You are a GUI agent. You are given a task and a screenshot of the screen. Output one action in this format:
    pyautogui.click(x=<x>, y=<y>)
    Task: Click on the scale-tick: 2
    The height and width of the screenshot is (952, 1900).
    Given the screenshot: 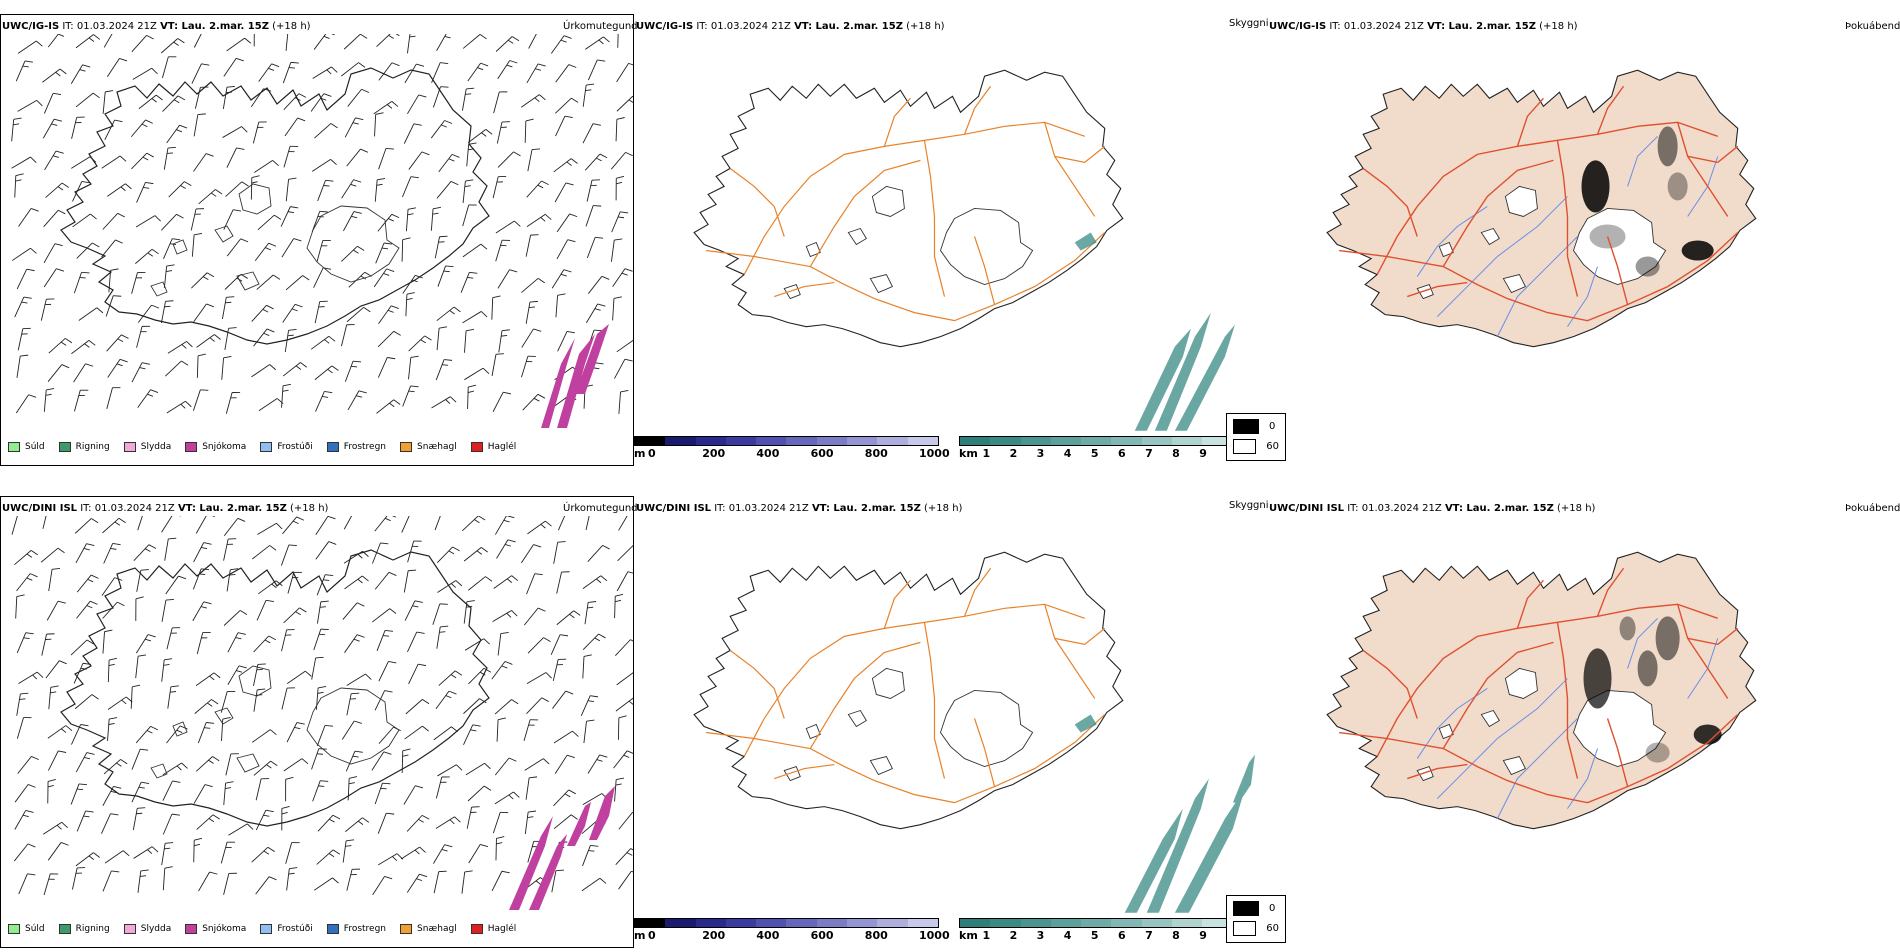 What is the action you would take?
    pyautogui.click(x=1014, y=935)
    